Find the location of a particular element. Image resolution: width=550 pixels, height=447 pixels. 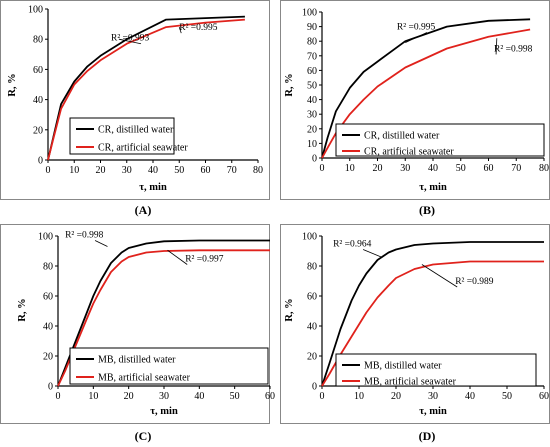

panel-label: (B) is located at coordinates (427, 210).